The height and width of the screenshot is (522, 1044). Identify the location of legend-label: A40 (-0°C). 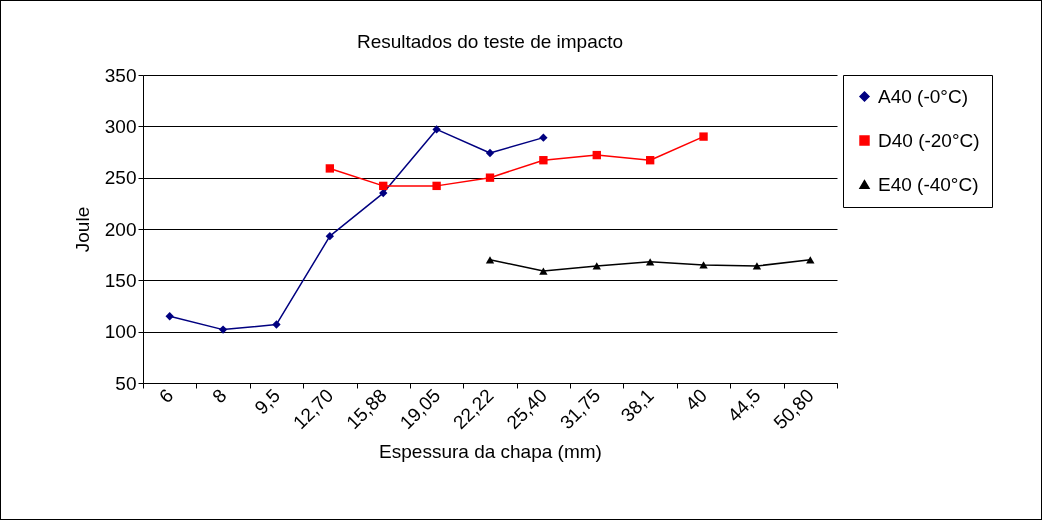
(923, 96).